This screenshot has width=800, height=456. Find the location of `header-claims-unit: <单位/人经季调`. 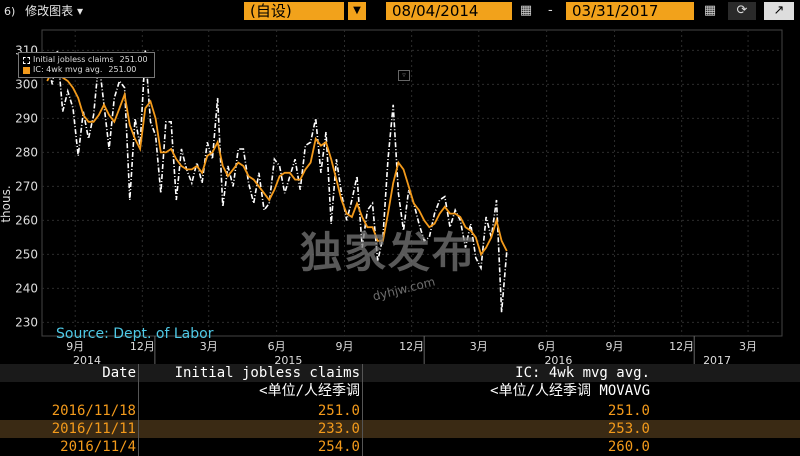

header-claims-unit: <单位/人经季调 is located at coordinates (309, 391).